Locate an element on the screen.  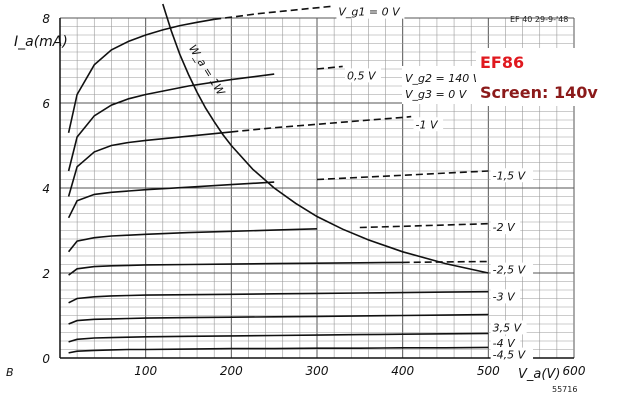
curve-label: -1 V is located at coordinates (427, 124).